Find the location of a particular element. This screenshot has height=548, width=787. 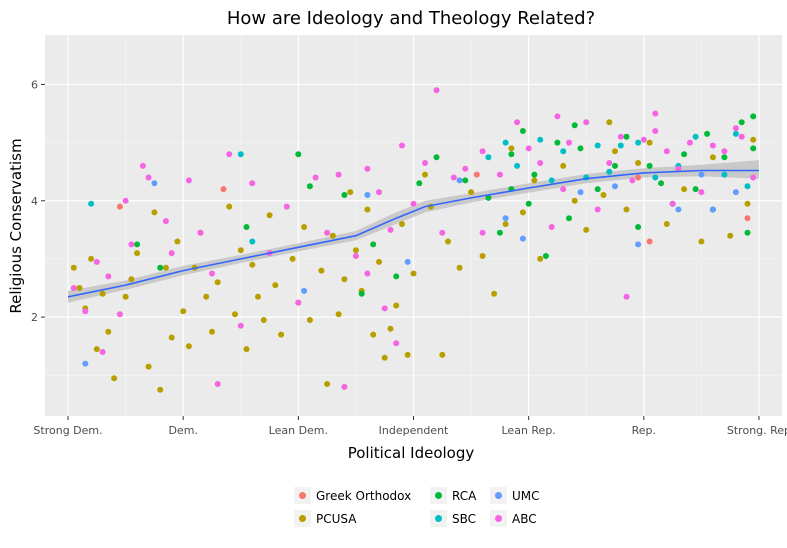

legend: Greek Orthodox RCA UMC PCUSA SBC ABC is located at coordinates (417, 507).